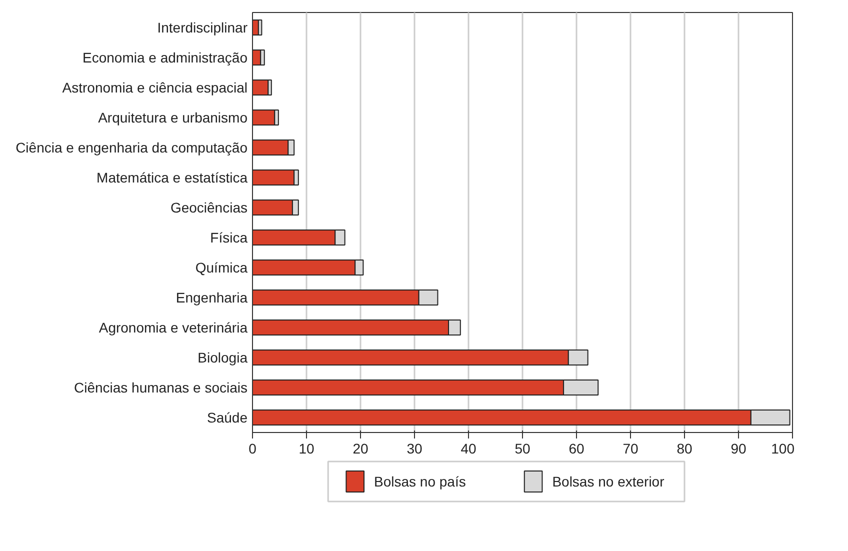 The image size is (848, 551). Describe the element at coordinates (783, 448) in the screenshot. I see `x-tick-label: 100` at that location.